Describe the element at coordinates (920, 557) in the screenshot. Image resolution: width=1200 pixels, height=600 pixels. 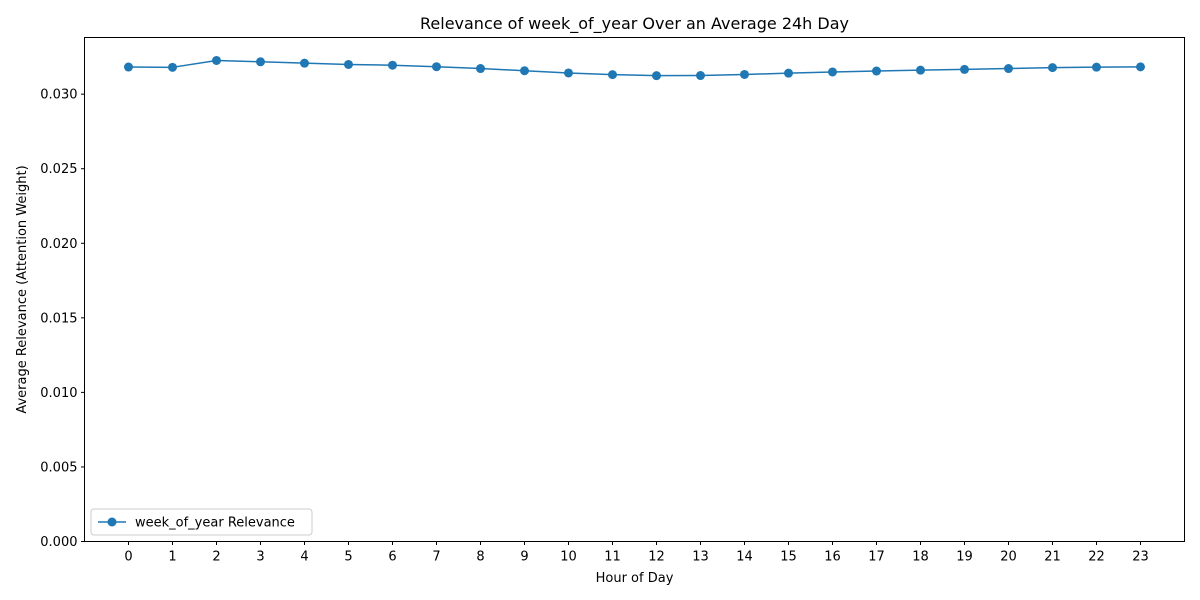
I see `x-tick-label: 18` at that location.